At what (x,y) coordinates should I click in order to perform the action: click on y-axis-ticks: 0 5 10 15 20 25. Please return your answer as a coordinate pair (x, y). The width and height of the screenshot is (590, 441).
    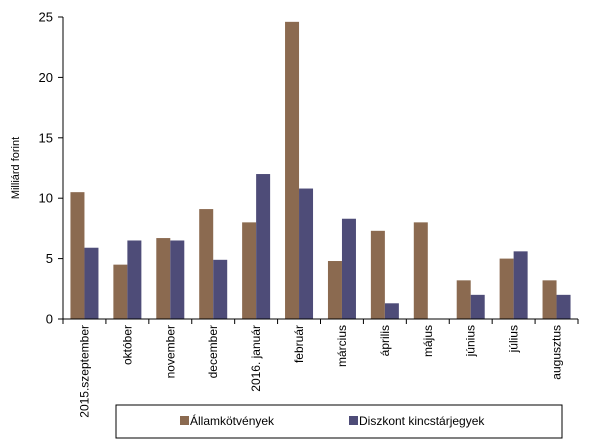
    Looking at the image, I should click on (51, 168).